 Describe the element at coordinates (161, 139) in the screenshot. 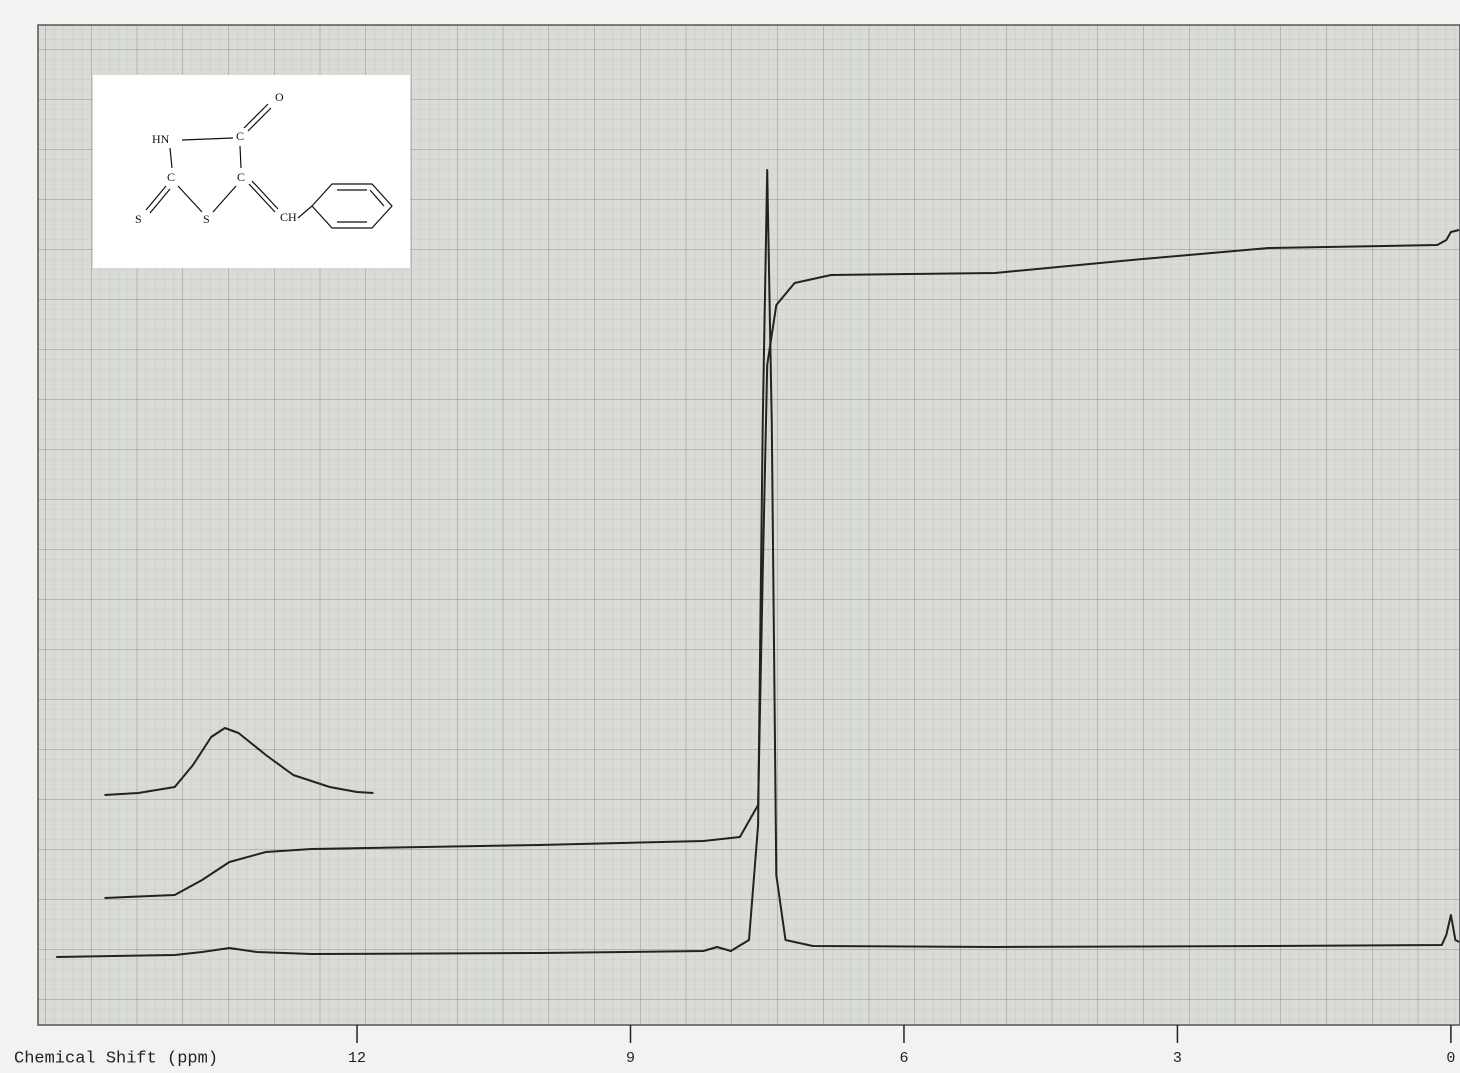

I see `atom-label: HN` at that location.